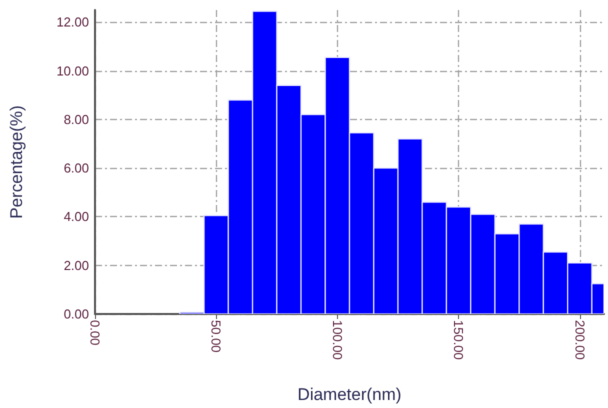 This screenshot has height=408, width=608. What do you see at coordinates (16, 162) in the screenshot?
I see `y-axis-title: Percentage(%)` at bounding box center [16, 162].